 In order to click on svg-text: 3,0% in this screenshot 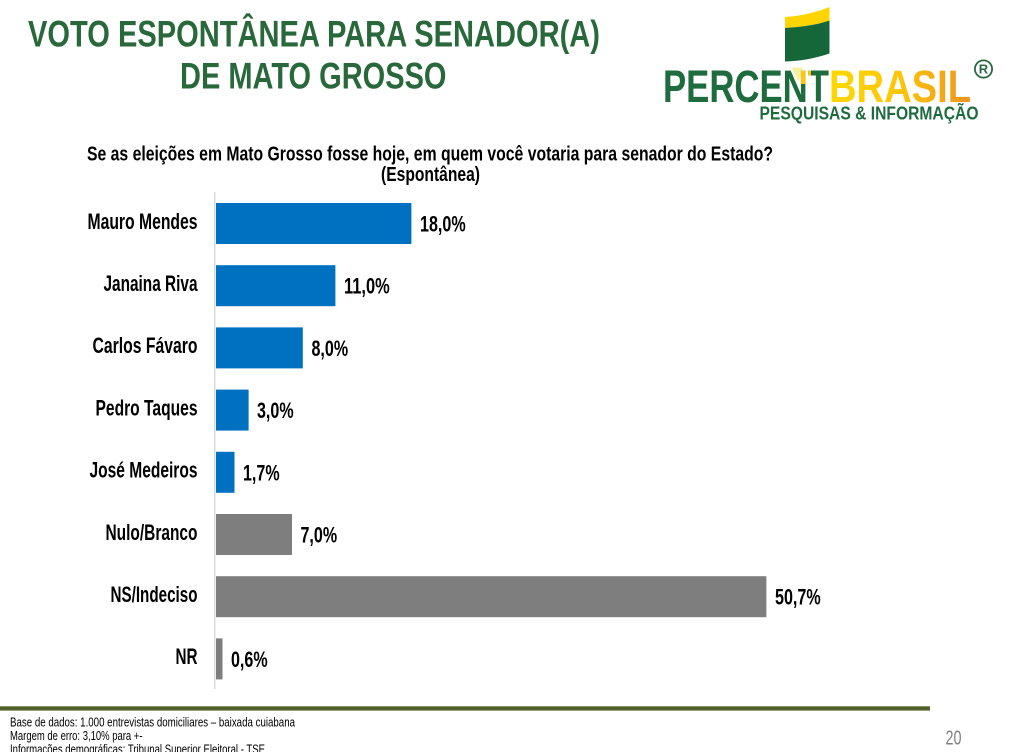, I will do `click(275, 410)`.